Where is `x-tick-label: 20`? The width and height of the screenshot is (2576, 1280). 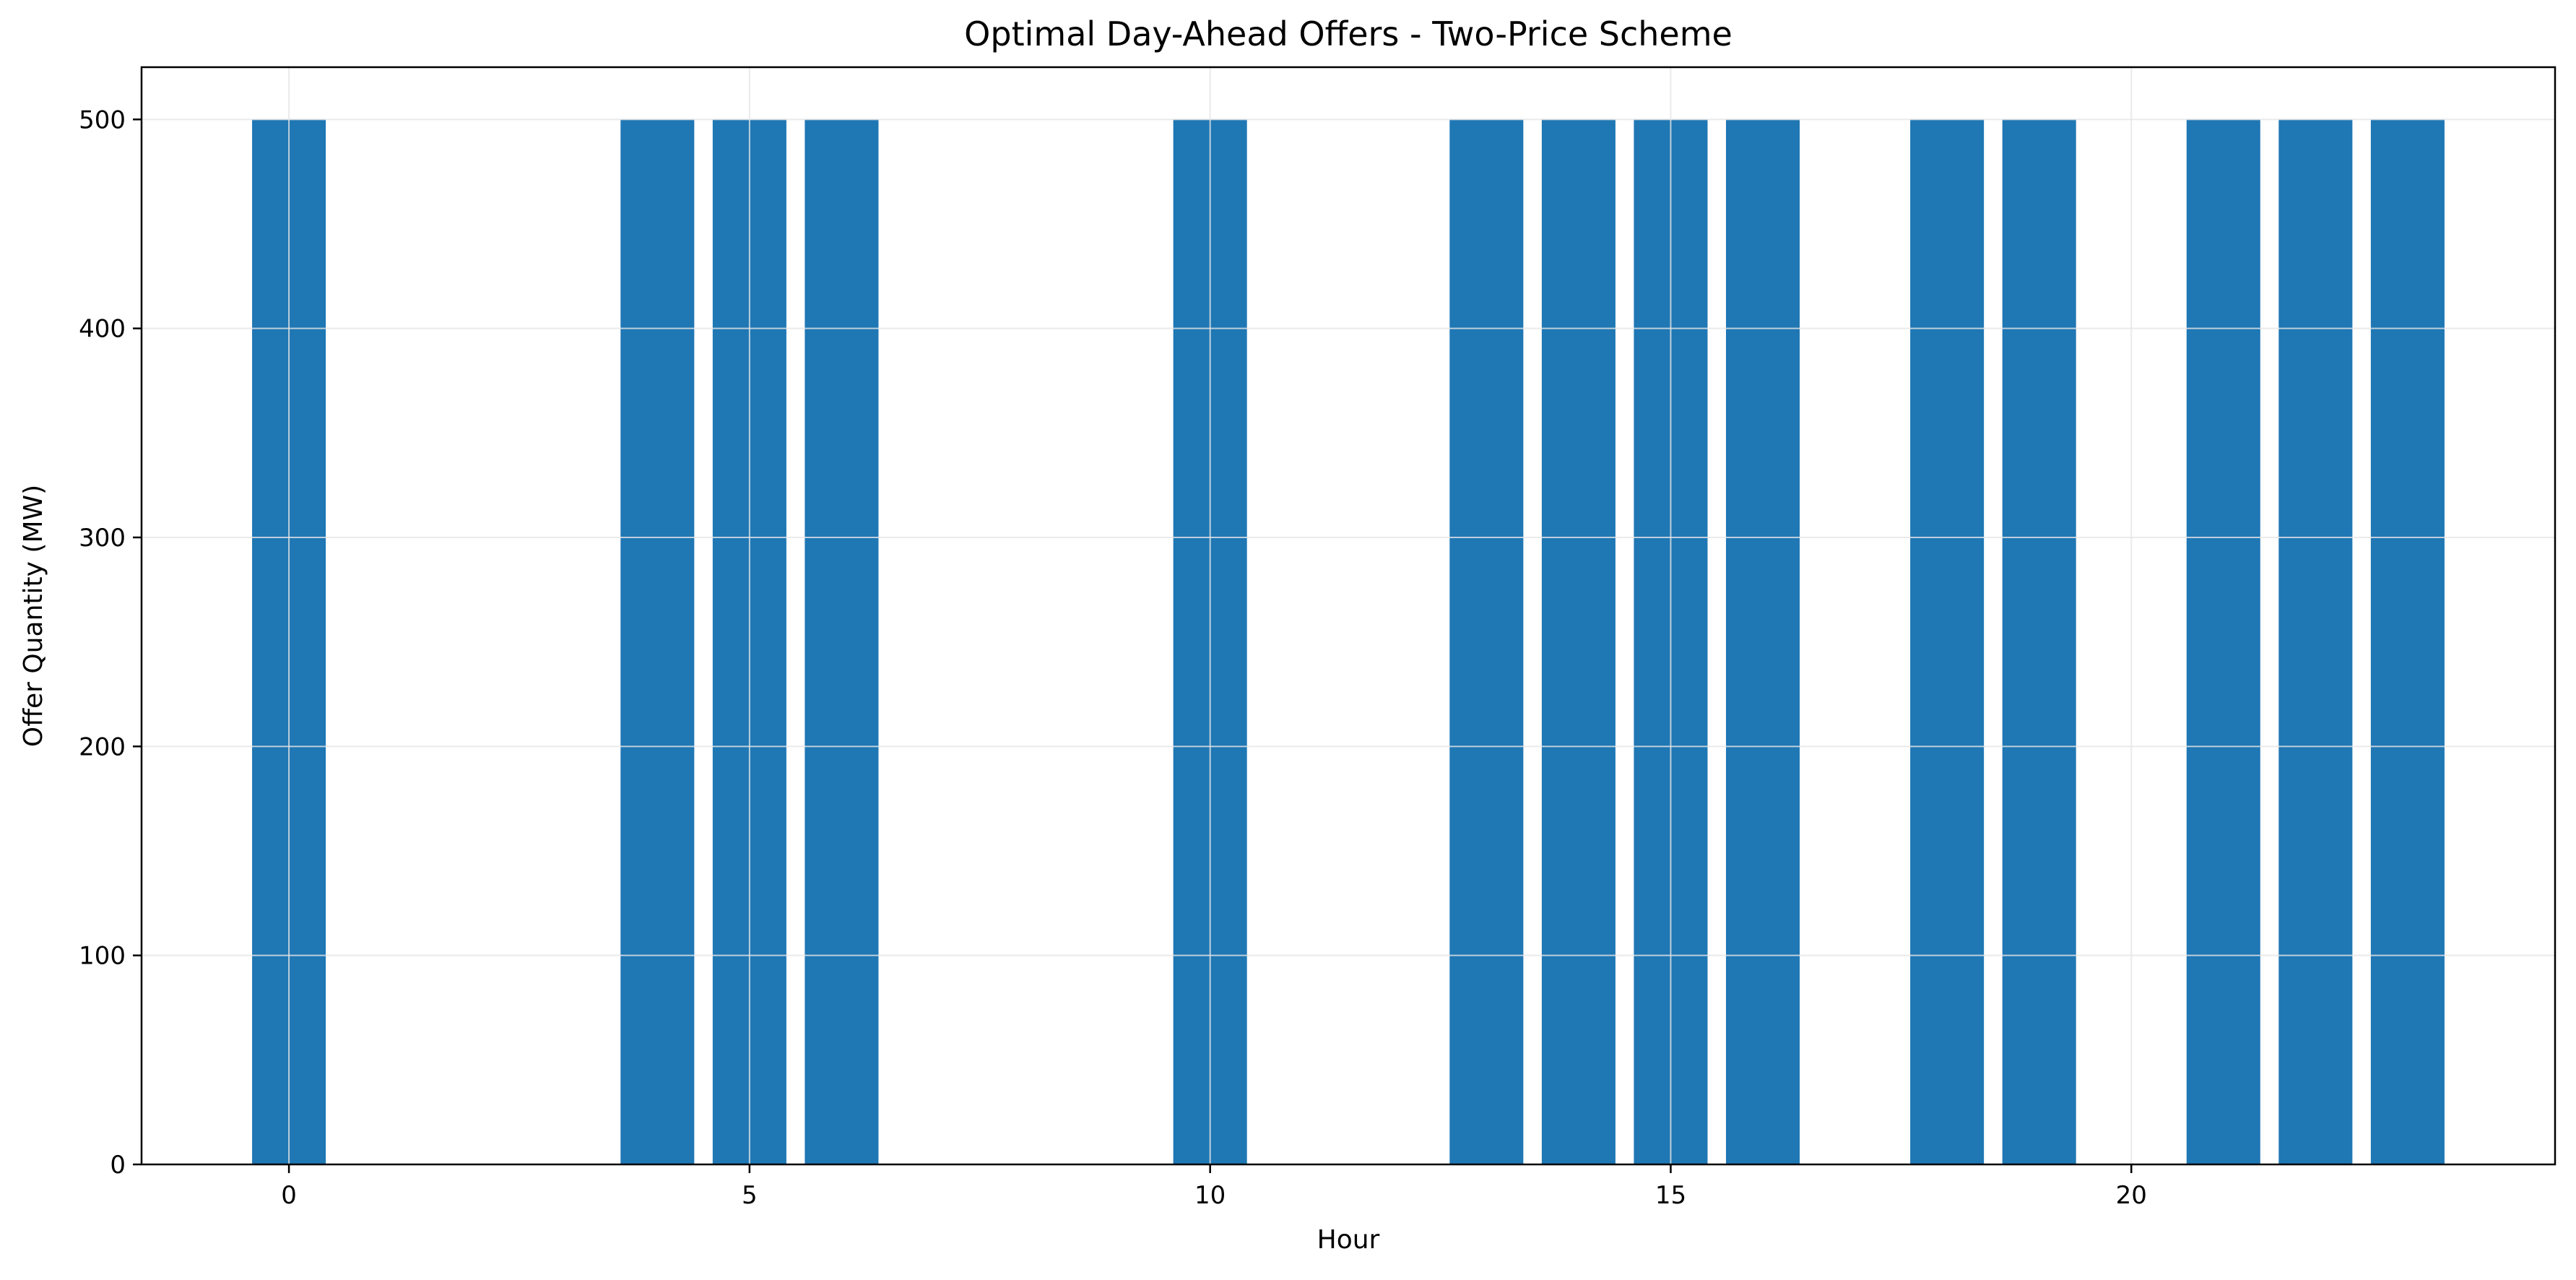 x-tick-label: 20 is located at coordinates (2131, 1195).